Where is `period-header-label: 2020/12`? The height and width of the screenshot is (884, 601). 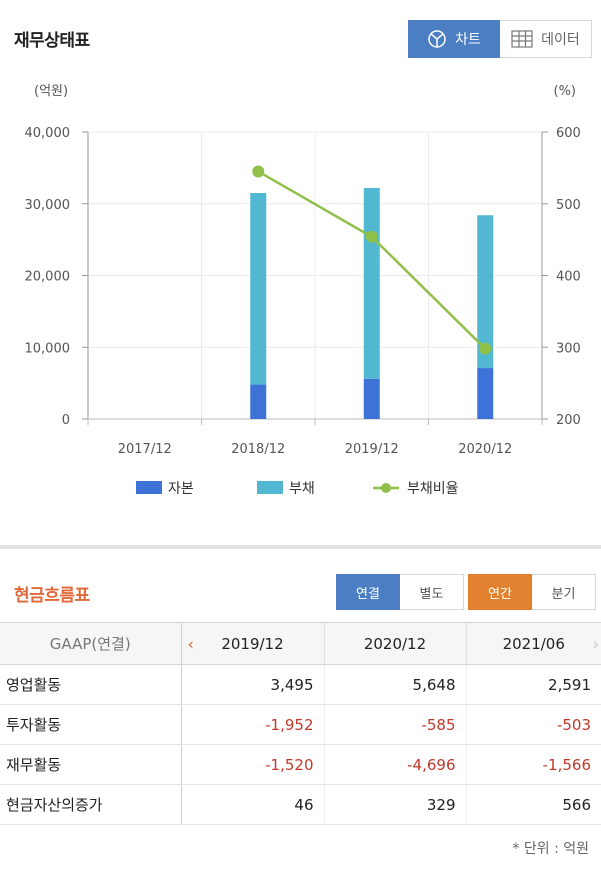 period-header-label: 2020/12 is located at coordinates (395, 643).